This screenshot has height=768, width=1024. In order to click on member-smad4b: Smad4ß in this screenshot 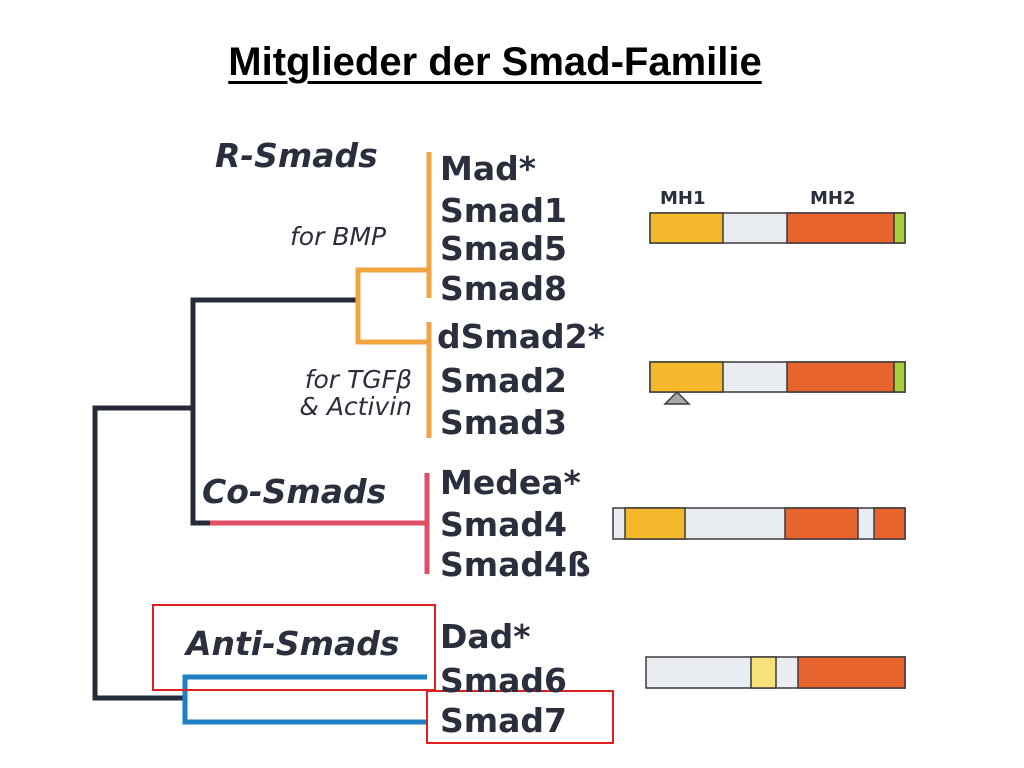, I will do `click(515, 564)`.